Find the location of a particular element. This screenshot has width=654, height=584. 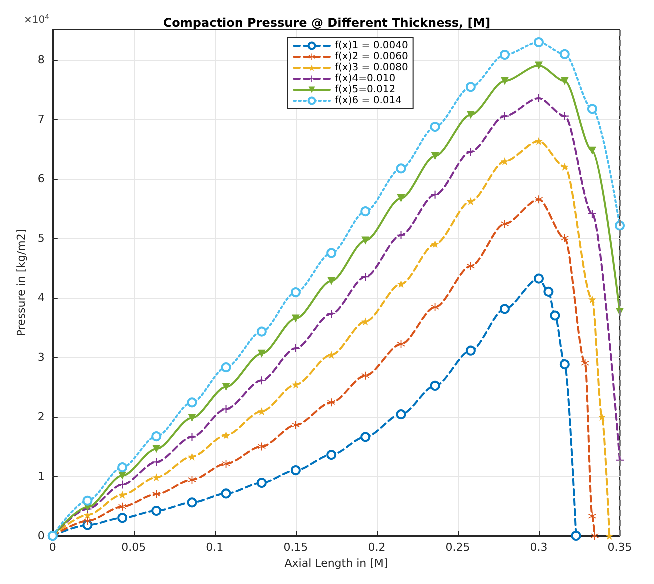

chart-title: Compaction Pressure @ Different Thickness, [M] is located at coordinates (327, 23).